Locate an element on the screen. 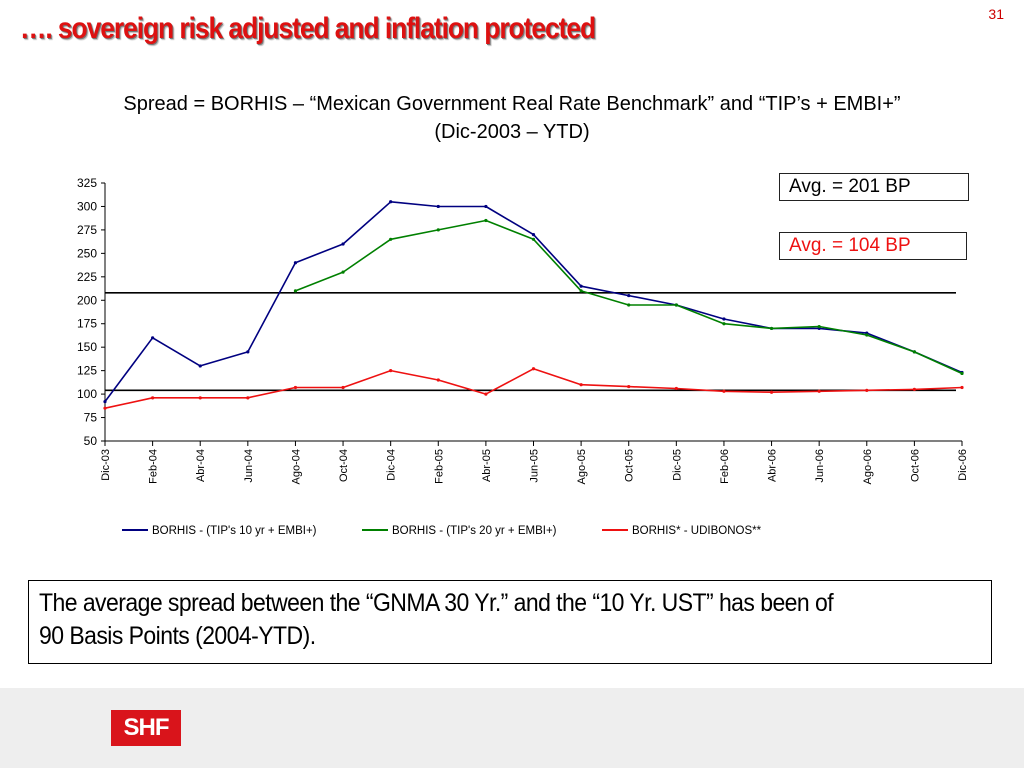 The height and width of the screenshot is (768, 1024). x-tick-label: Feb-04 is located at coordinates (154, 466).